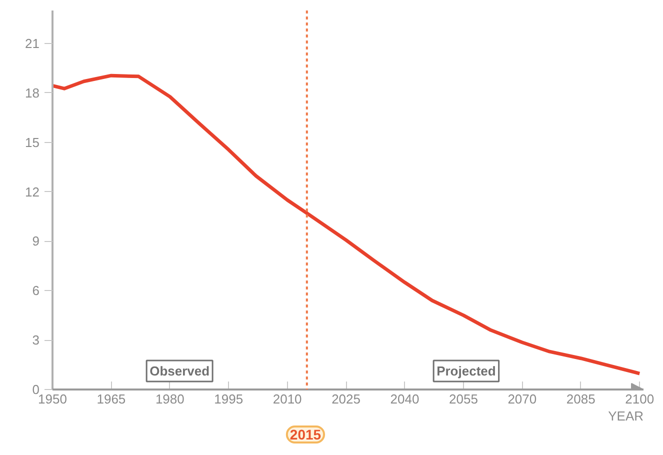  What do you see at coordinates (32, 142) in the screenshot?
I see `y-tick-label: 15` at bounding box center [32, 142].